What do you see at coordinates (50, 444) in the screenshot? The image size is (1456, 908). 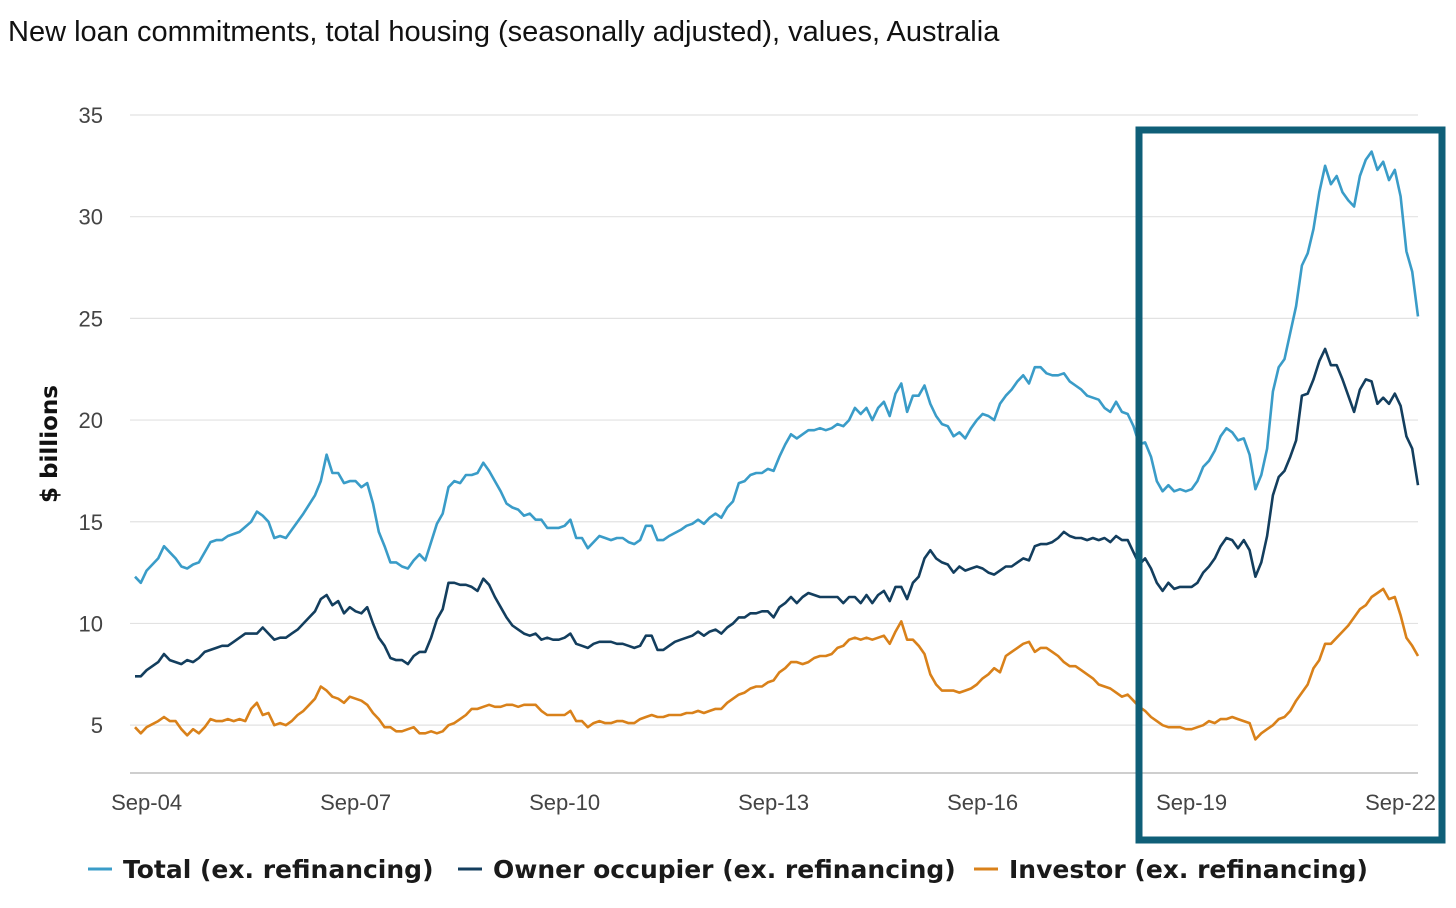 I see `y-axis-label: $ billions` at bounding box center [50, 444].